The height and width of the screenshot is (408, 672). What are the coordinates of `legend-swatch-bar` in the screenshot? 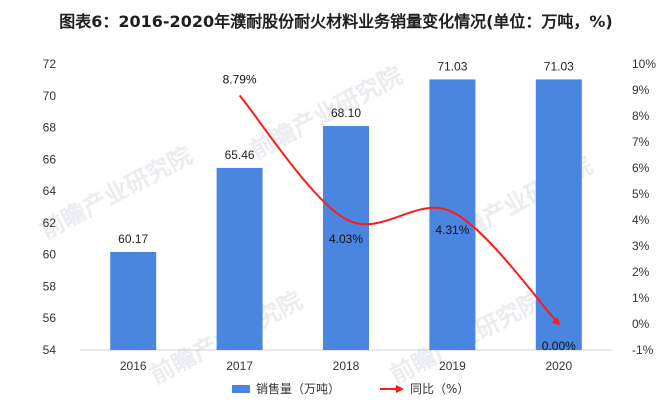 It's located at (241, 389).